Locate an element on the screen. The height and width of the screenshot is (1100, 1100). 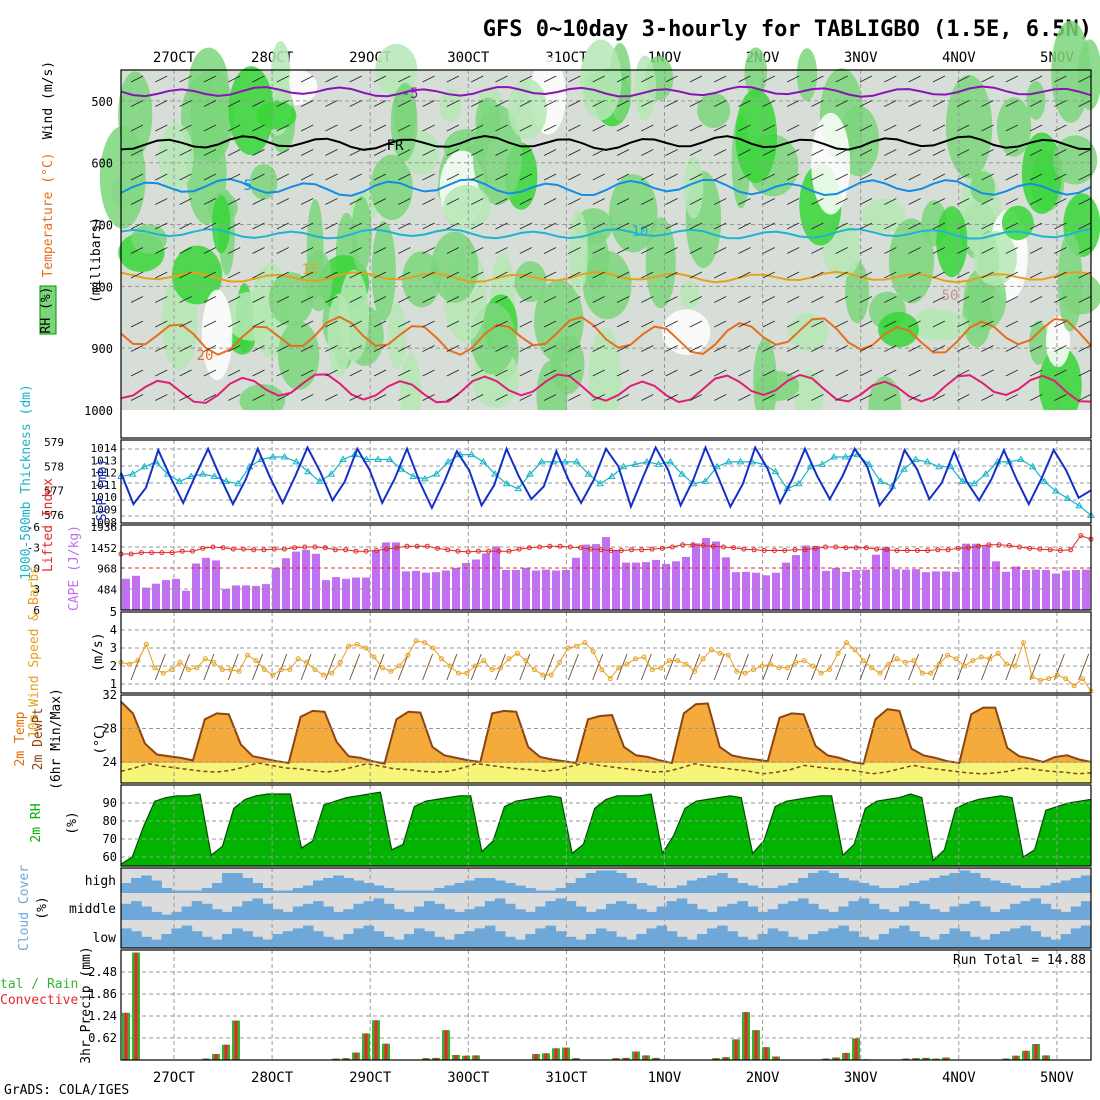
precip-tick: 1.86 is located at coordinates (102, 994).